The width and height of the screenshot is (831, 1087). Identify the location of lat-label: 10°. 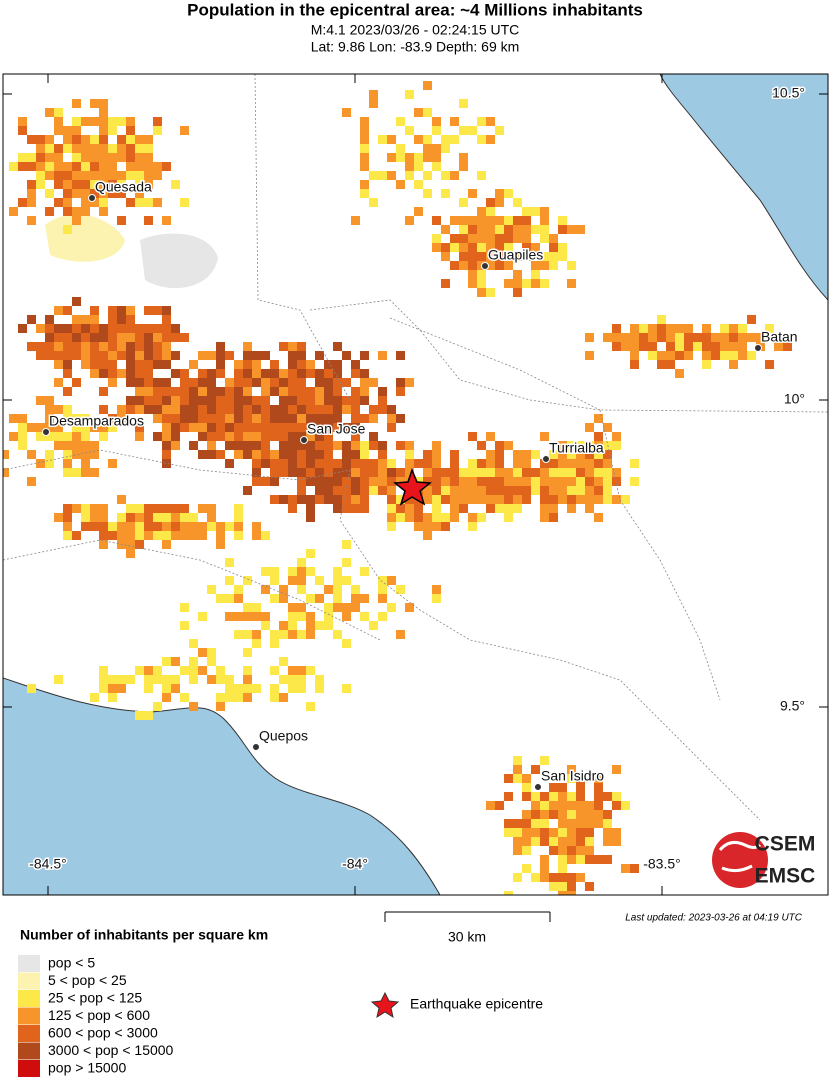
(794, 399).